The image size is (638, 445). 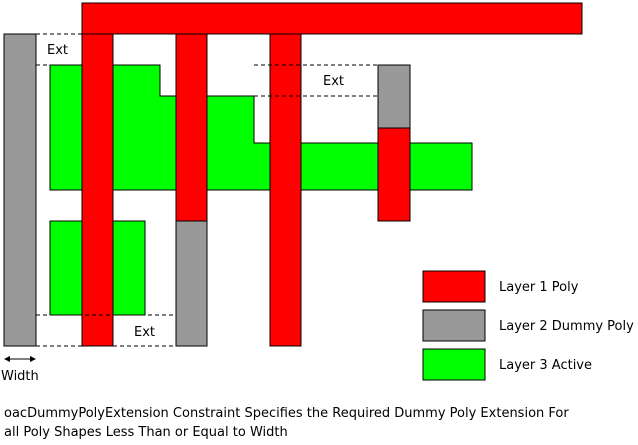 What do you see at coordinates (333, 81) in the screenshot?
I see `ext-label-top-right: Ext` at bounding box center [333, 81].